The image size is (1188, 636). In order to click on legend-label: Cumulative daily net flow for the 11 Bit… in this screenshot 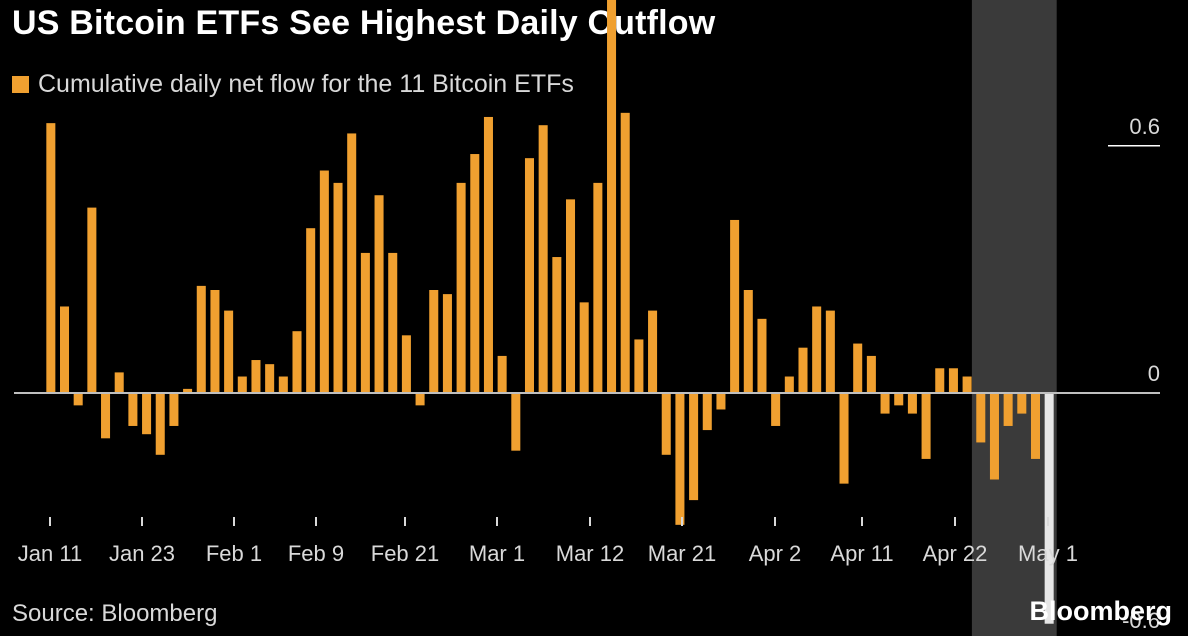, I will do `click(306, 84)`.